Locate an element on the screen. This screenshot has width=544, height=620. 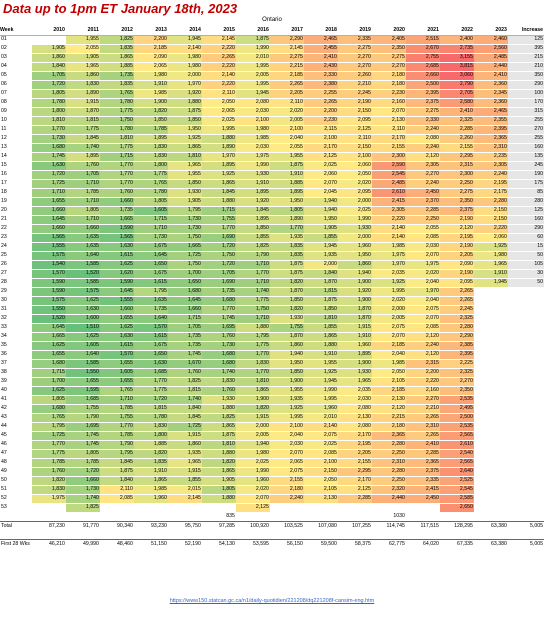
value-cell: 2,175 is located at coordinates (490, 193).